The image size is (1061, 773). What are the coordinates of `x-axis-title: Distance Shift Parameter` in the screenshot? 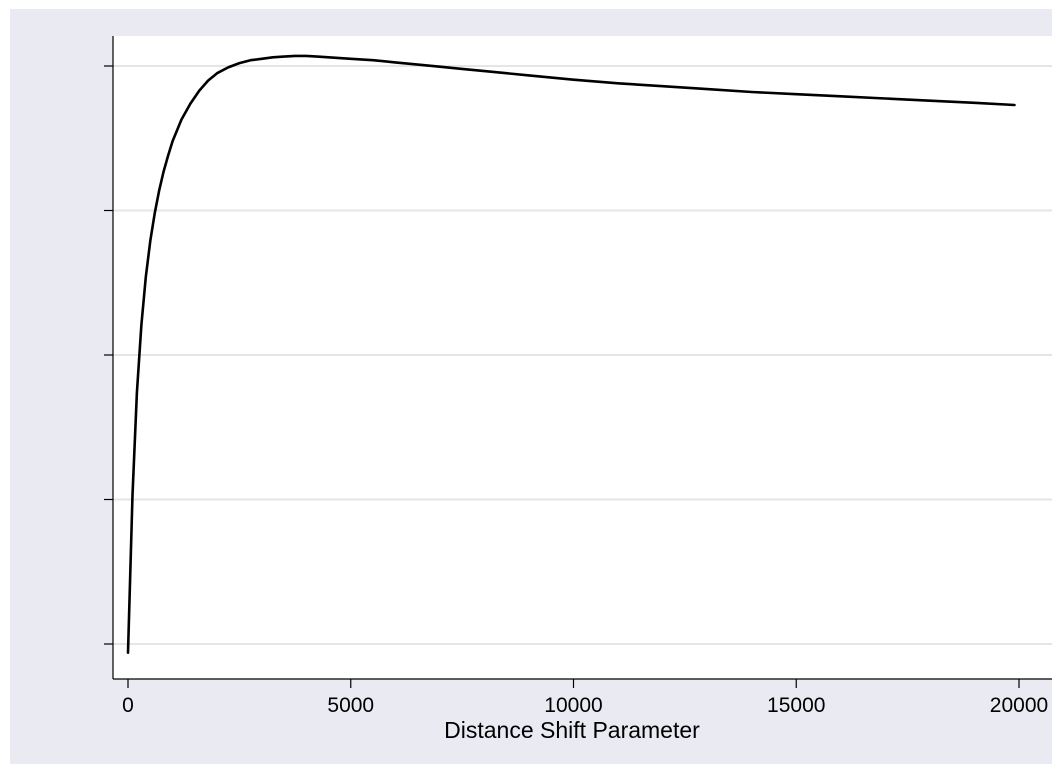 It's located at (572, 730).